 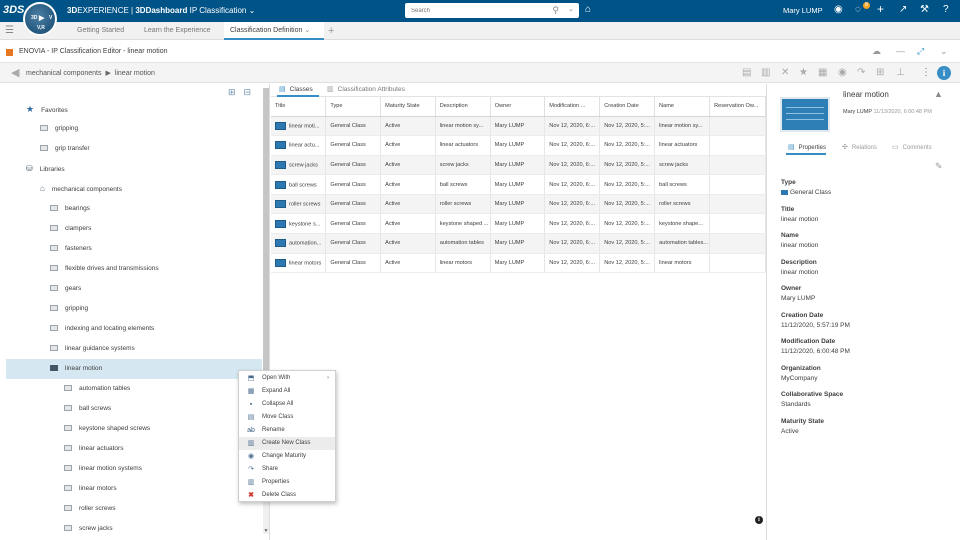 What do you see at coordinates (900, 51) in the screenshot?
I see `minimize-icon: —` at bounding box center [900, 51].